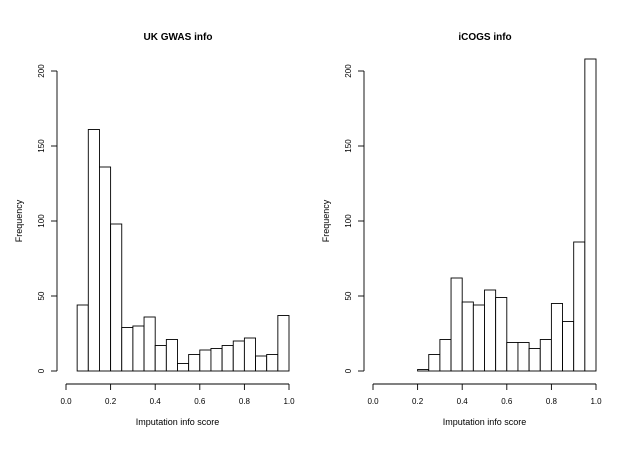  Describe the element at coordinates (178, 37) in the screenshot. I see `chart-title: UK GWAS info` at that location.